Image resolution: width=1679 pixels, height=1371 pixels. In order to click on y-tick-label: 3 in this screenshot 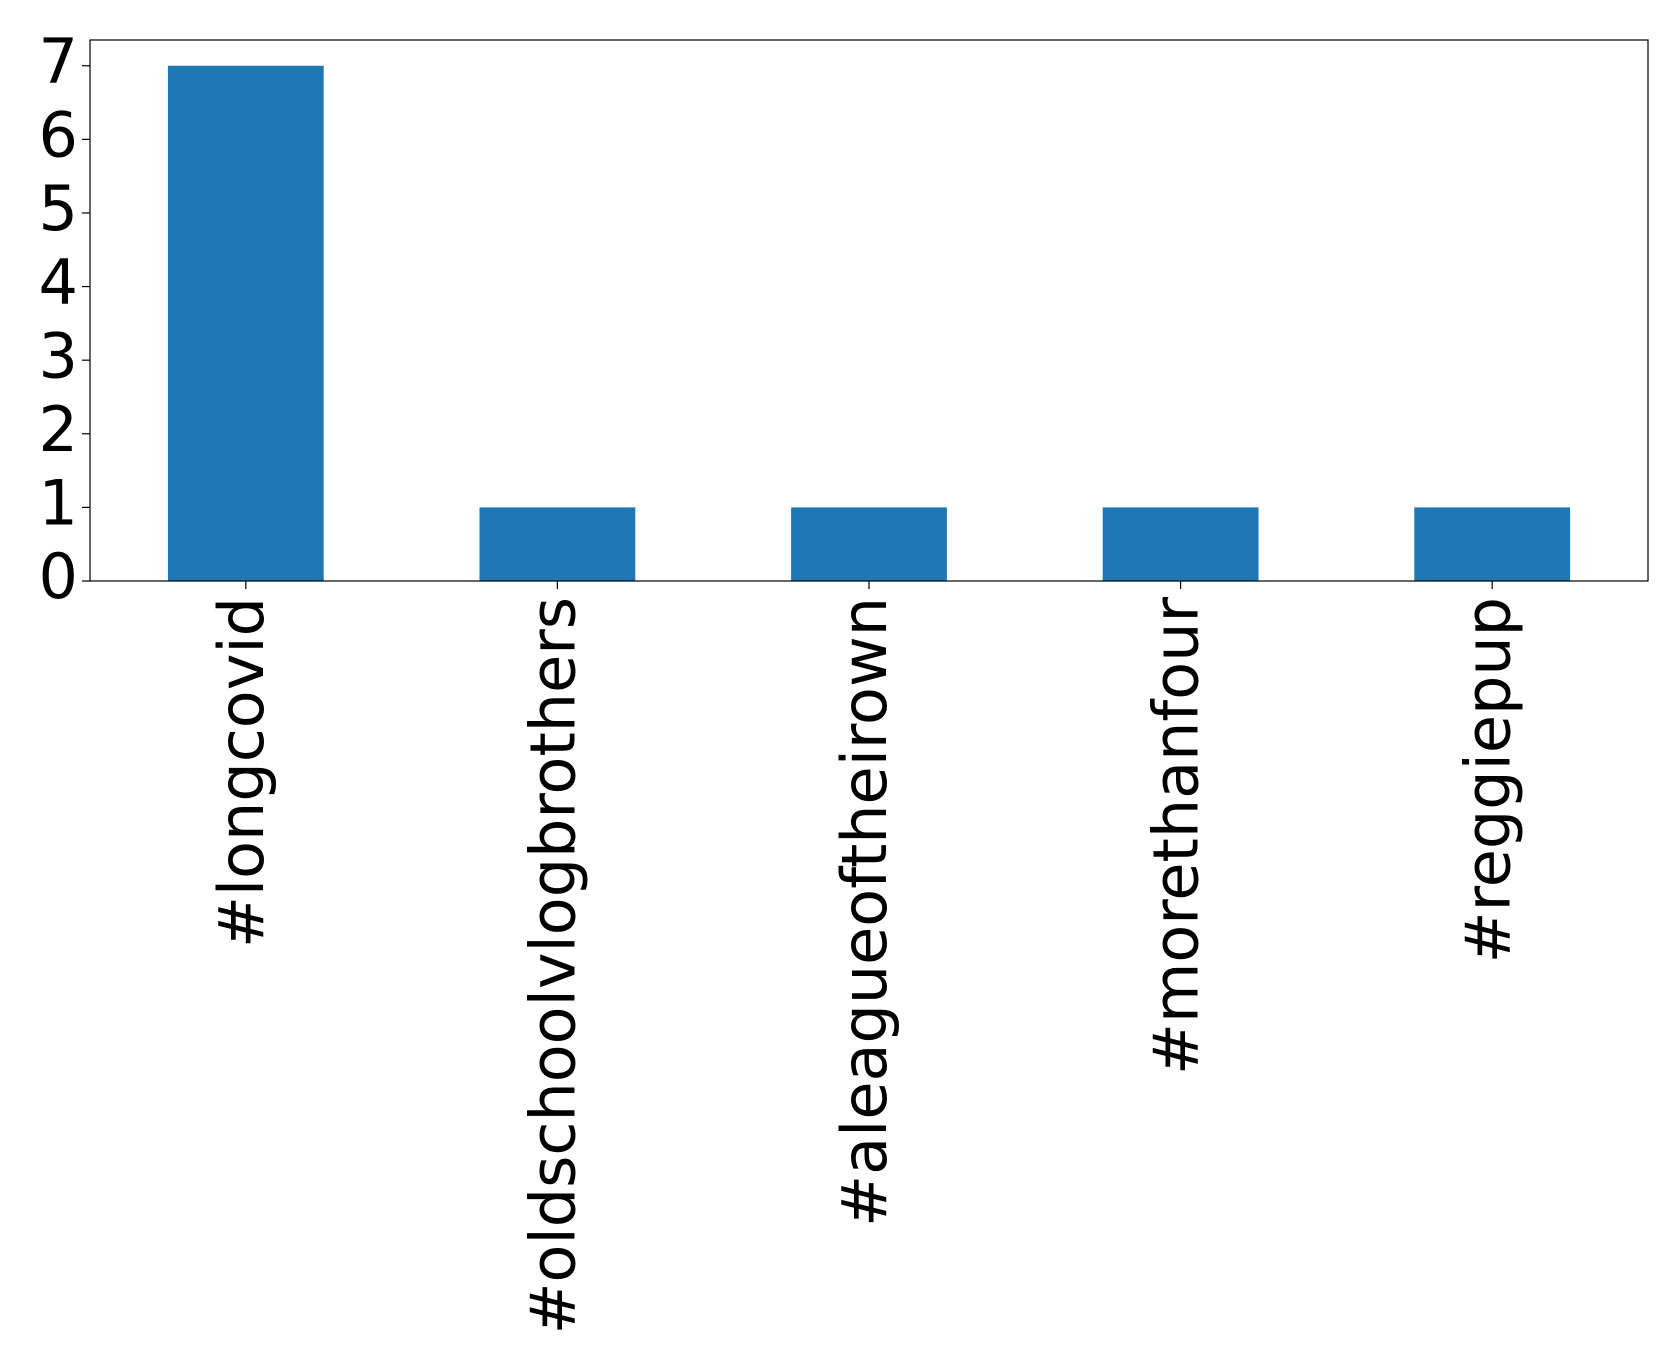, I will do `click(58, 355)`.